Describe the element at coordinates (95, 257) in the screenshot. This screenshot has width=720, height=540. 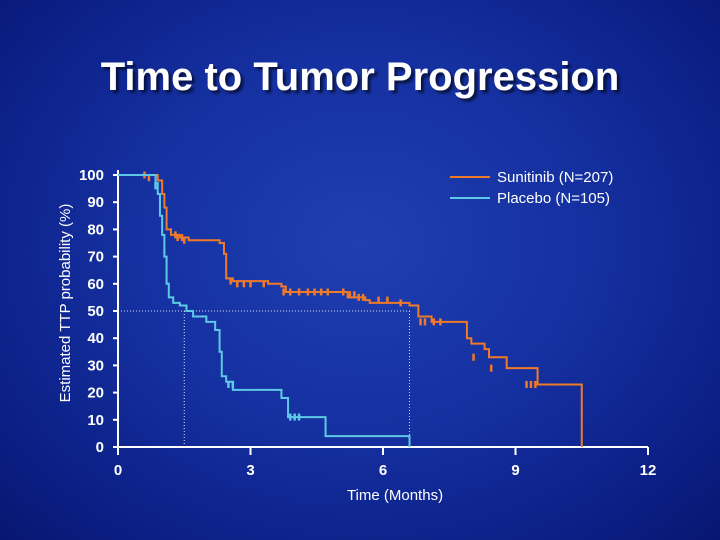
I see `y-tick-label: 70` at that location.